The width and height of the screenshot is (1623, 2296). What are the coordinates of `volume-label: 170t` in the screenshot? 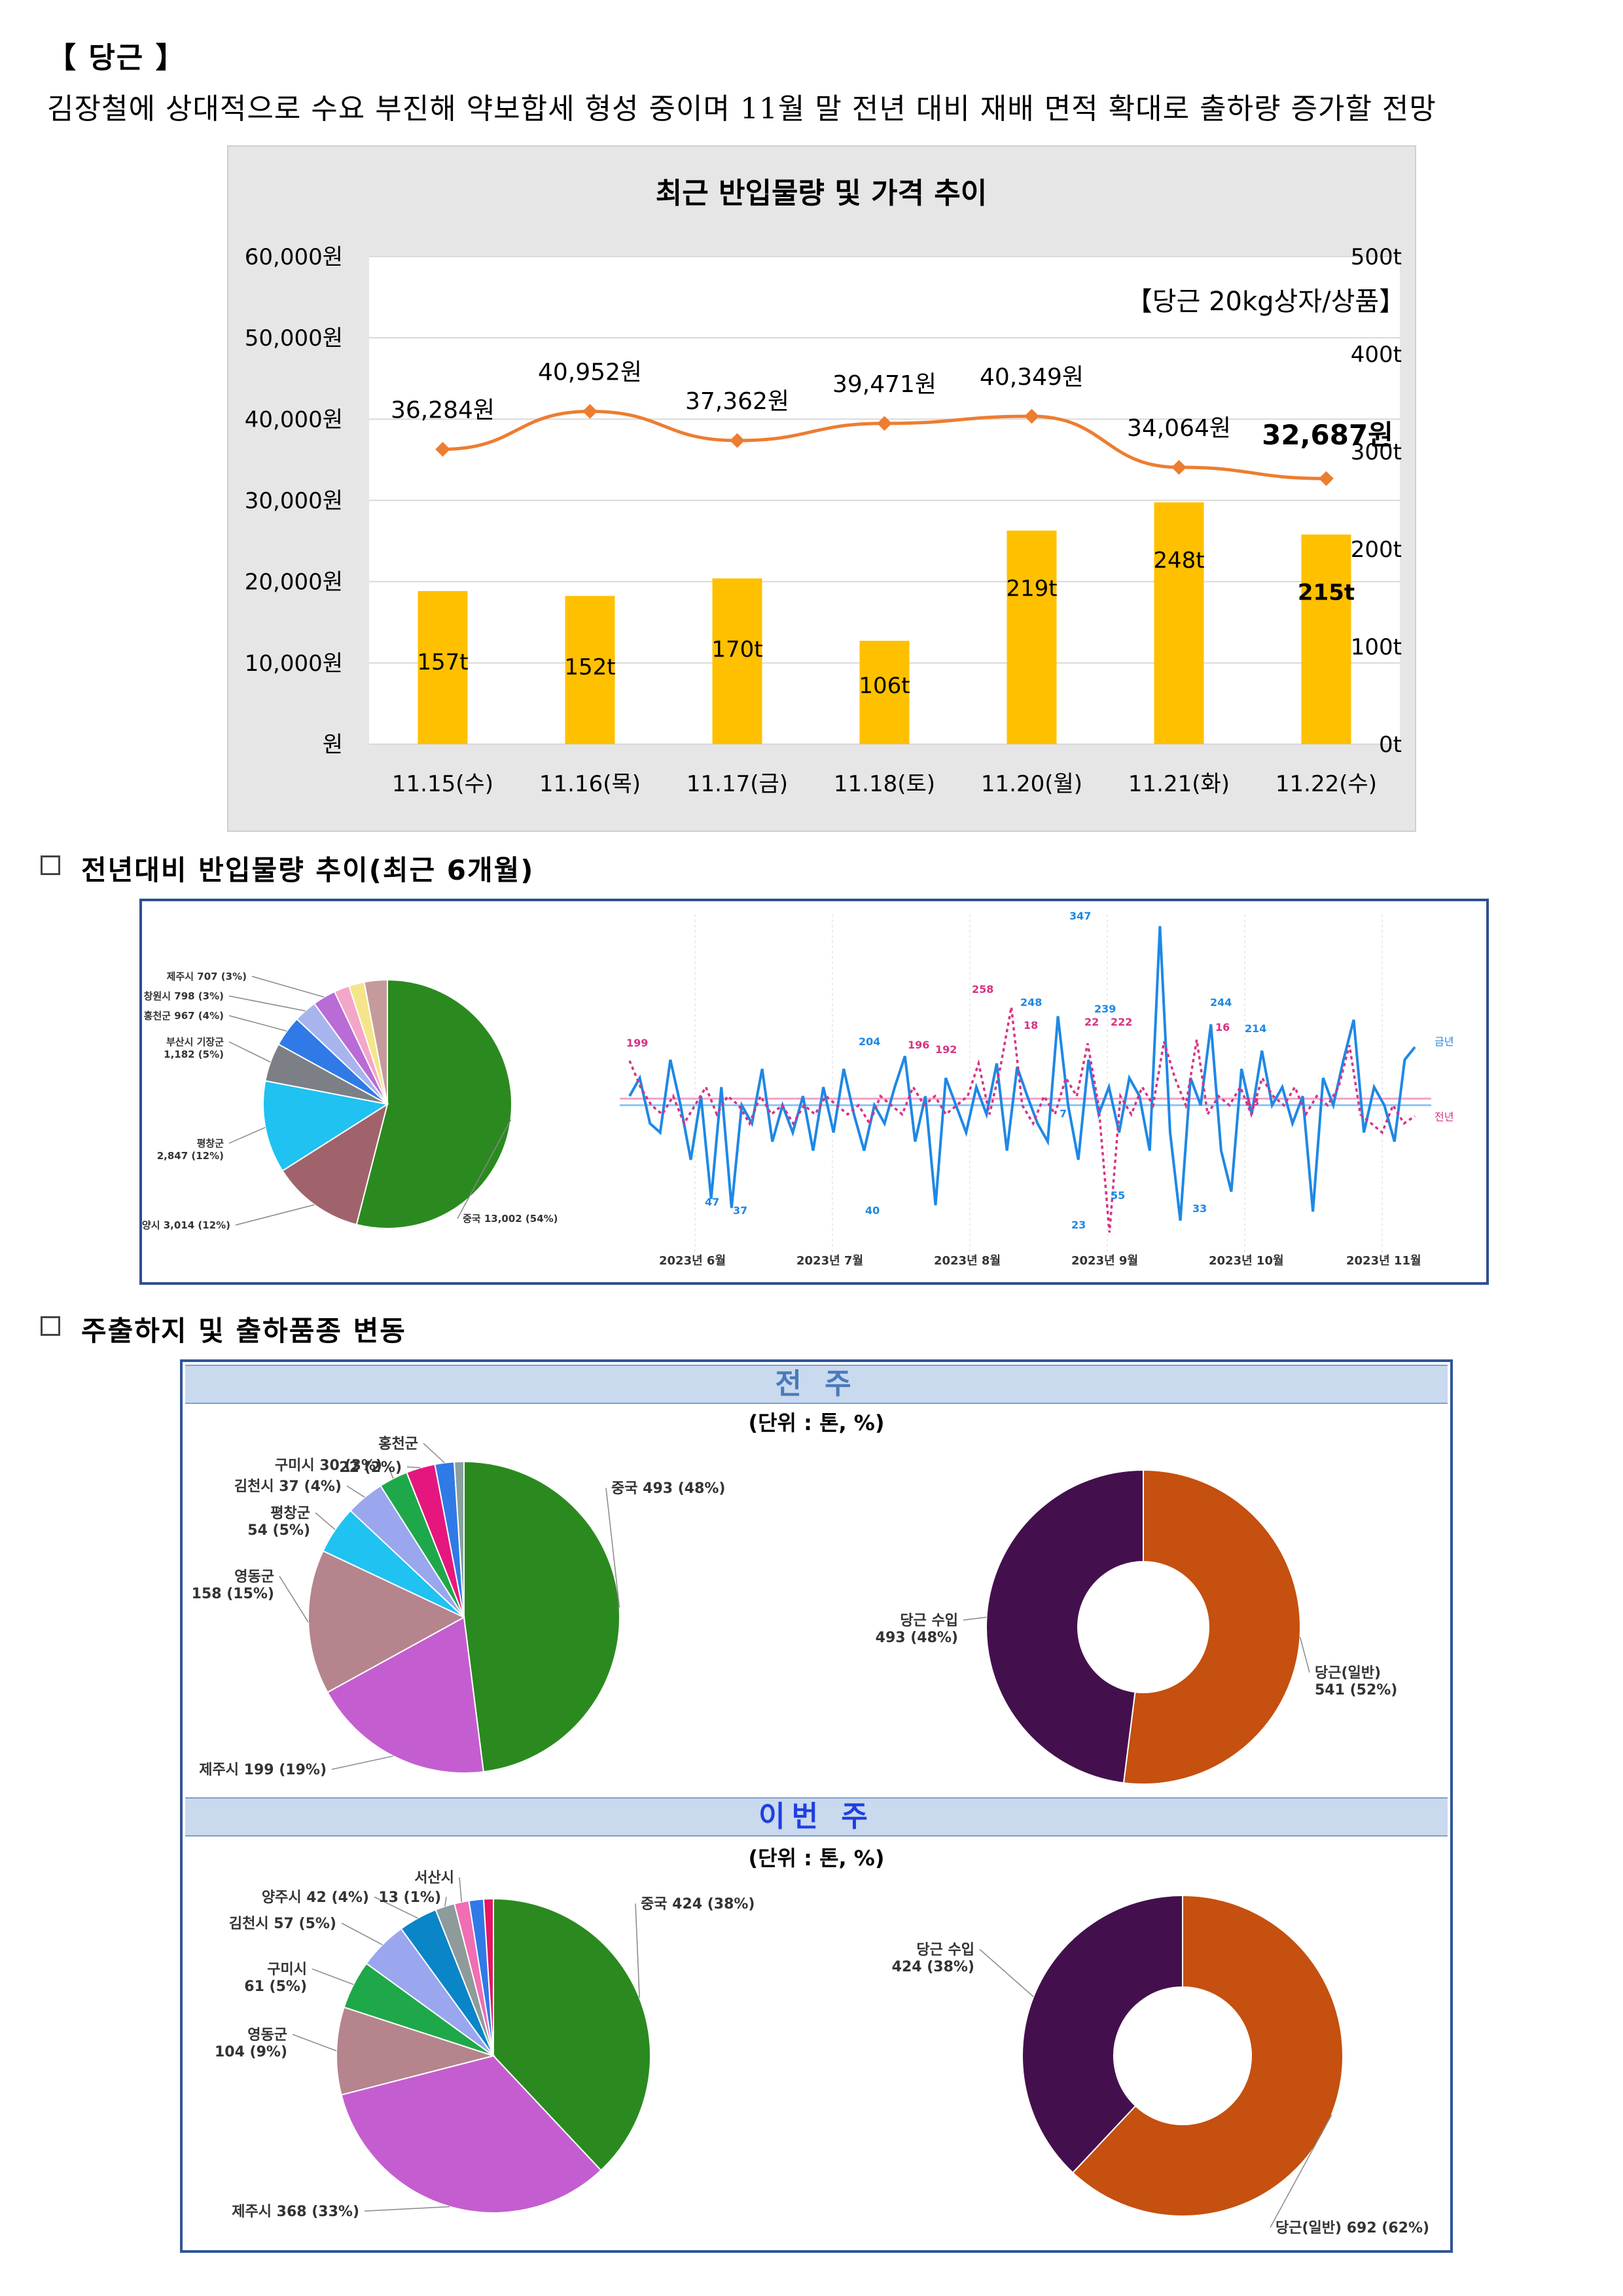 It's located at (737, 650).